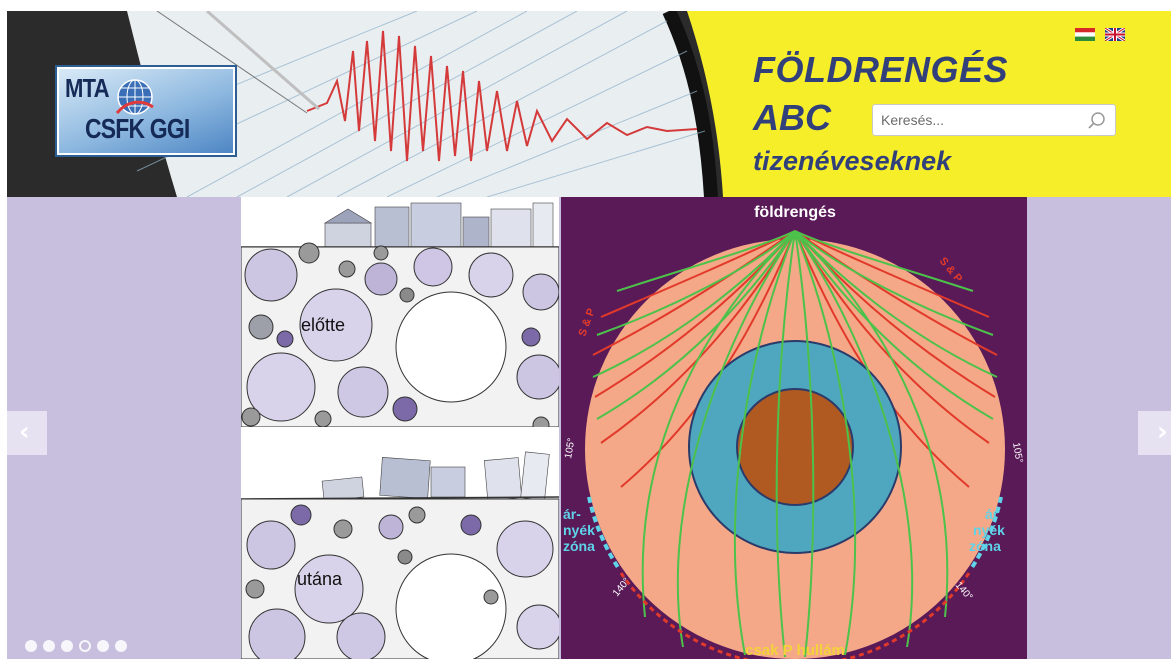  I want to click on chevron-left-icon: ‹, so click(24, 432).